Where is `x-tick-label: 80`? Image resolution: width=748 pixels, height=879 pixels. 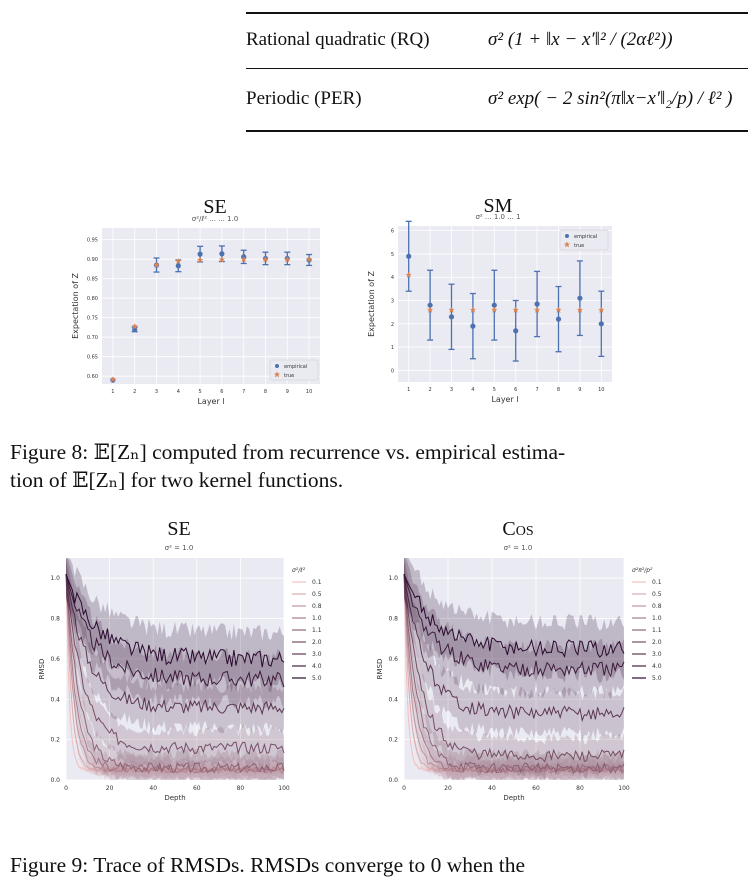
x-tick-label: 80 is located at coordinates (580, 788).